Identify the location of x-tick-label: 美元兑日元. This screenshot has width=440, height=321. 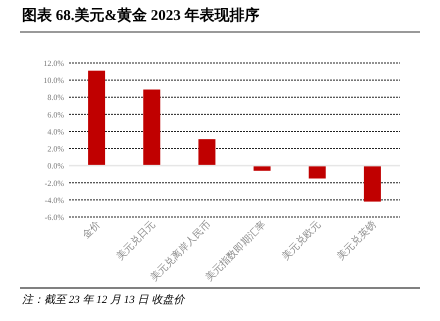
(136, 240).